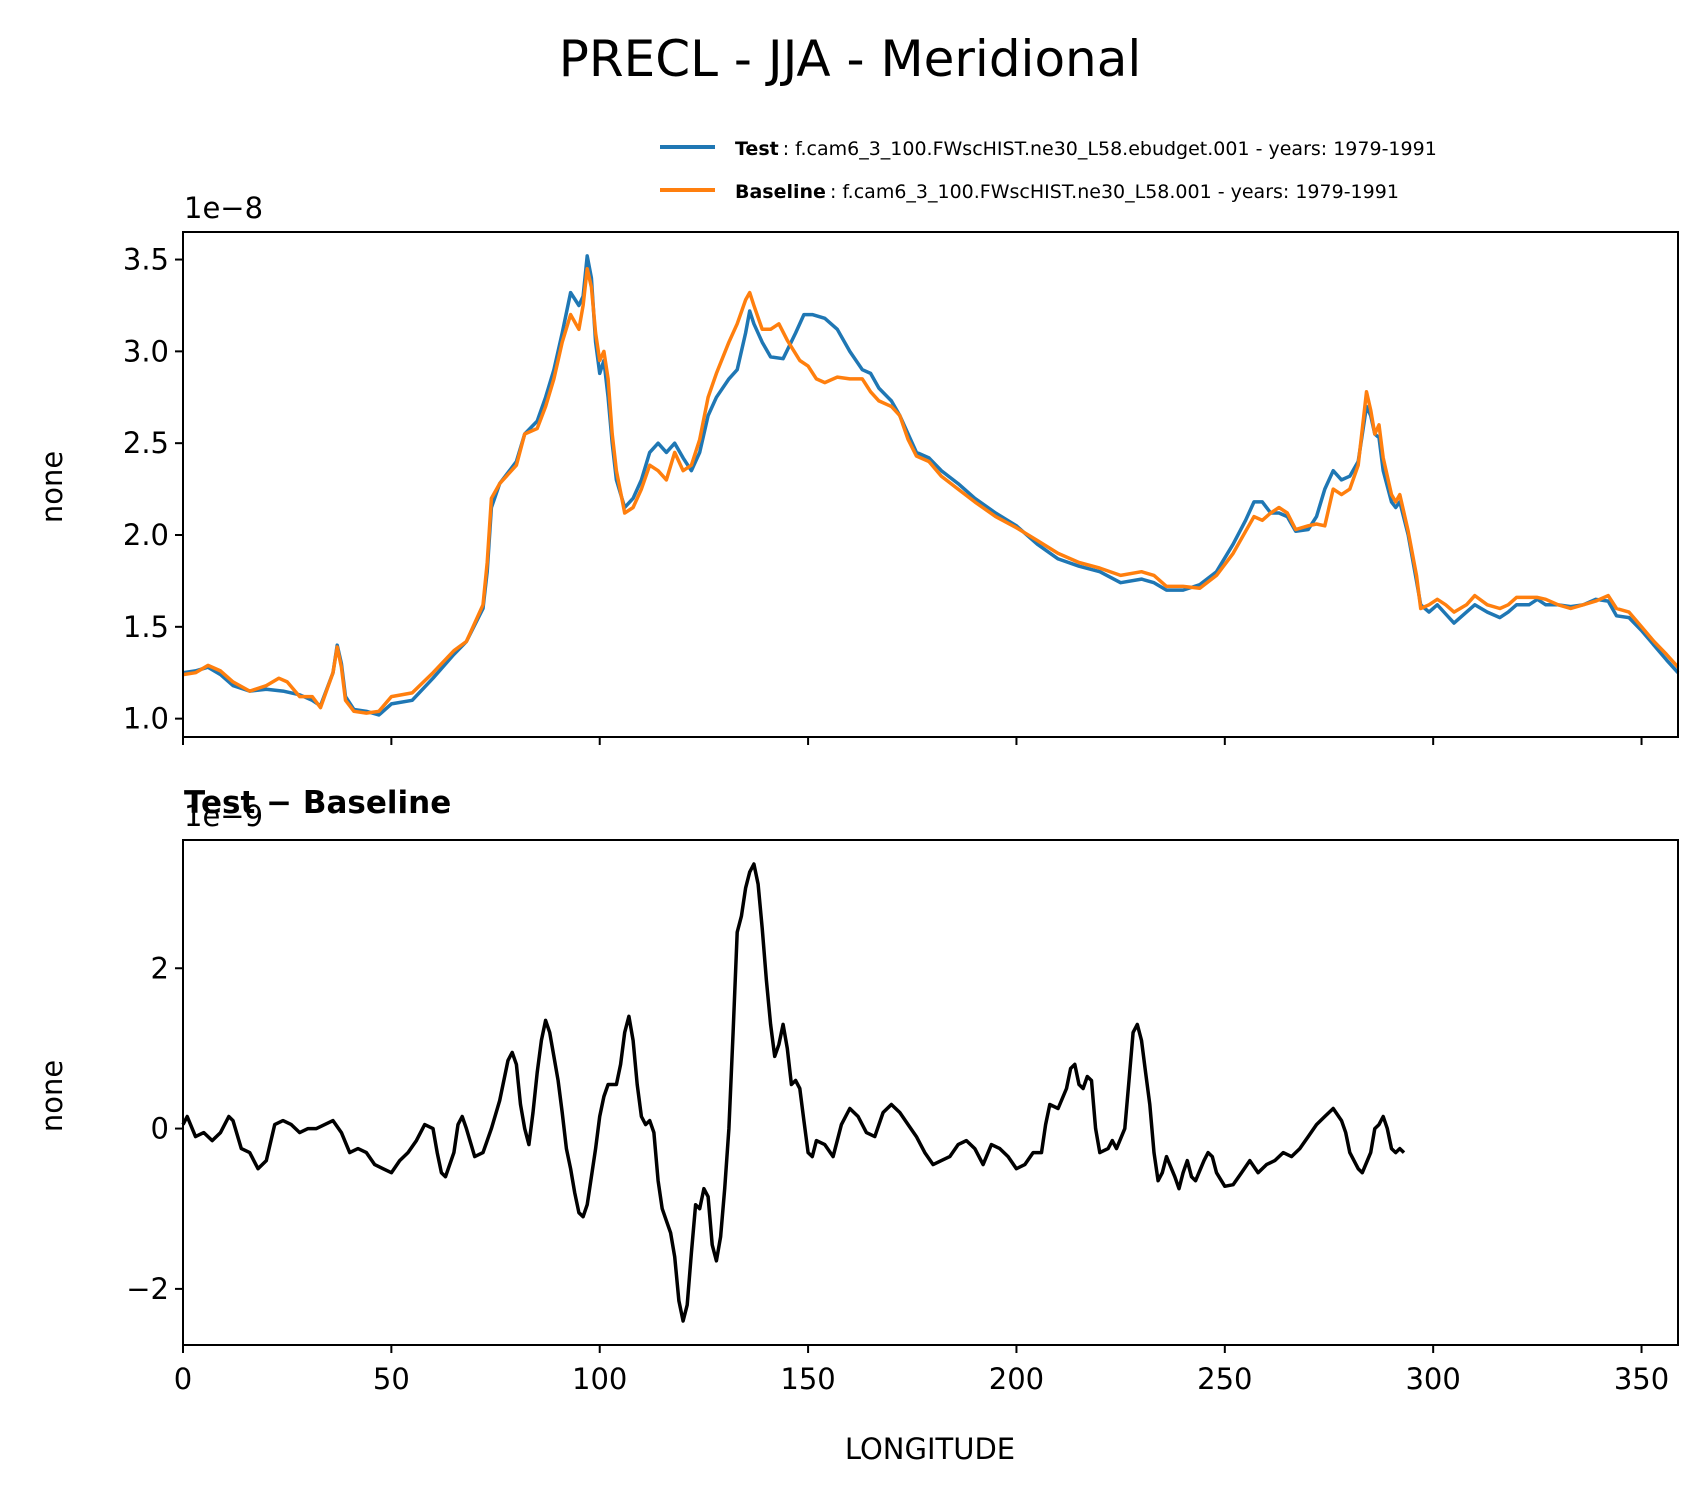 The image size is (1703, 1496). What do you see at coordinates (930, 1449) in the screenshot?
I see `bottom-xlabel: LONGITUDE` at bounding box center [930, 1449].